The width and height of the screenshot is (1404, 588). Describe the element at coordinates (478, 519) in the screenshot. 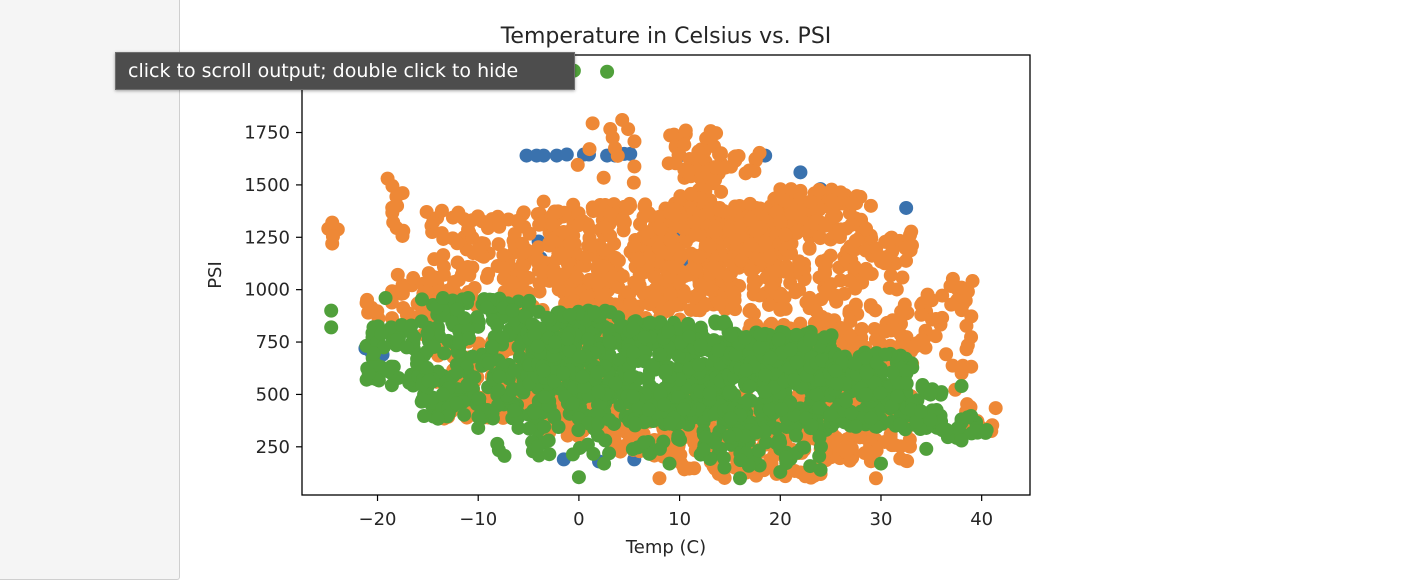

I see `x-tick-label: −10` at that location.